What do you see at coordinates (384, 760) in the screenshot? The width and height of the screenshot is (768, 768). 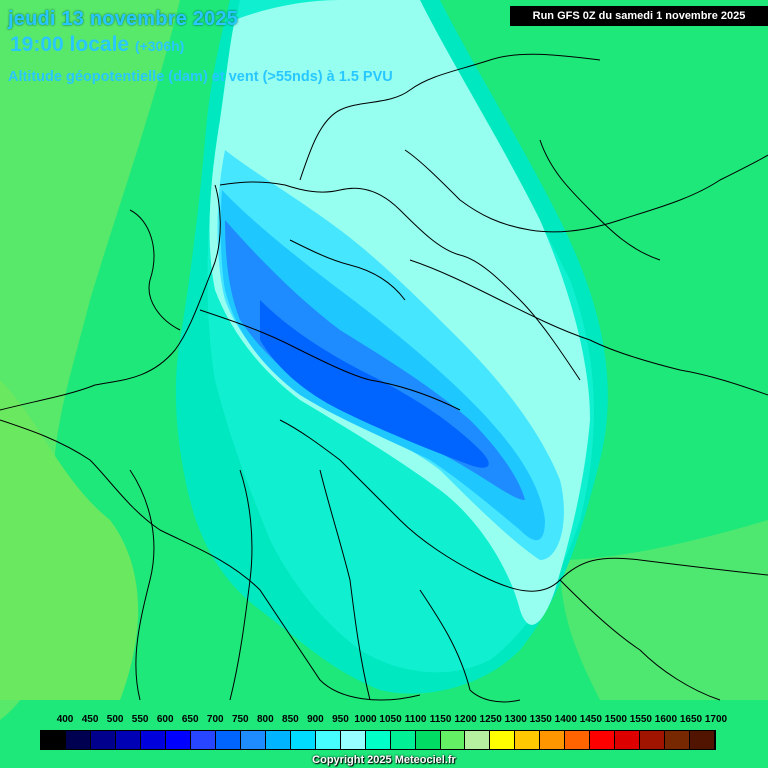 I see `copyright-text: Copyright 2025 Meteociel.fr` at bounding box center [384, 760].